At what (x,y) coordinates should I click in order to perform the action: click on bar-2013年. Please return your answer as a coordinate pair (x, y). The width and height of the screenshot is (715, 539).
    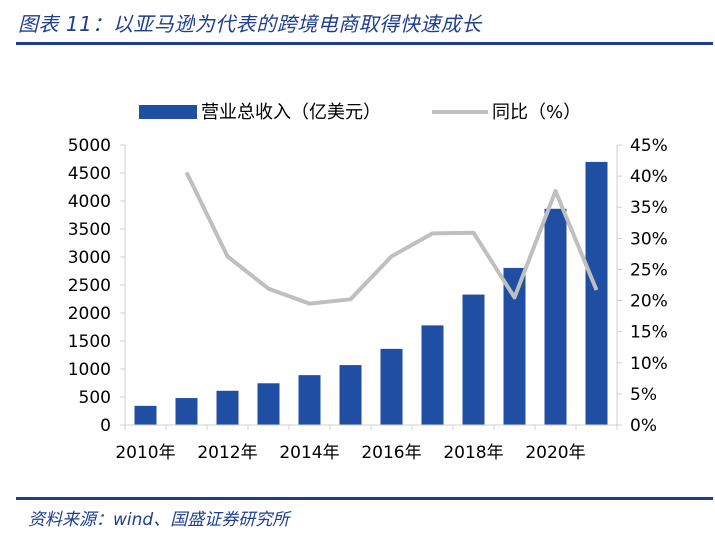
    Looking at the image, I should click on (268, 404).